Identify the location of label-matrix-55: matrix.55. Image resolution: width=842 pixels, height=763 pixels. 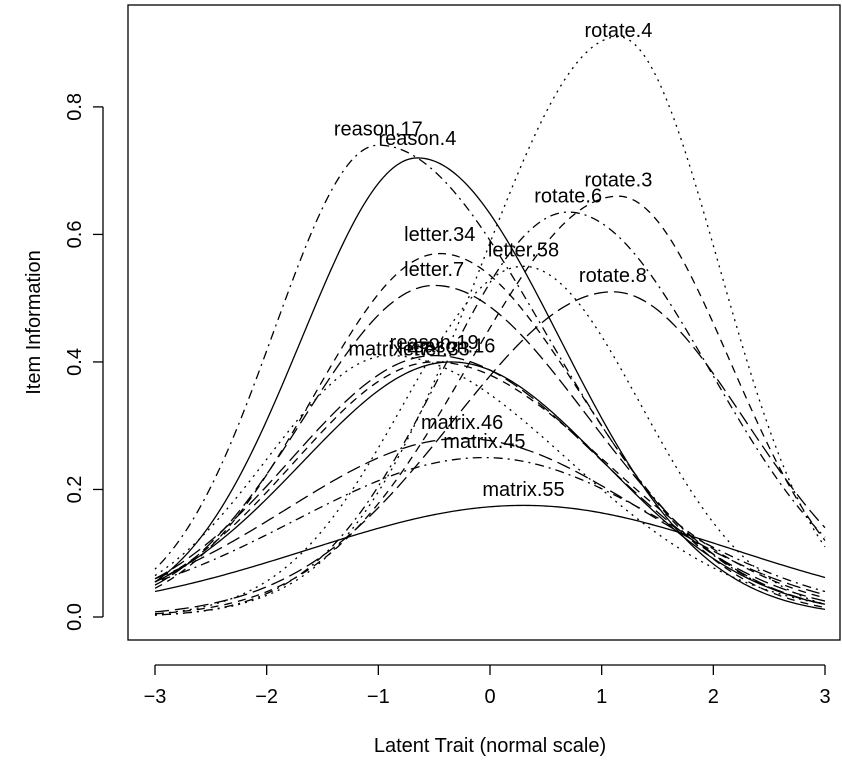
(523, 490).